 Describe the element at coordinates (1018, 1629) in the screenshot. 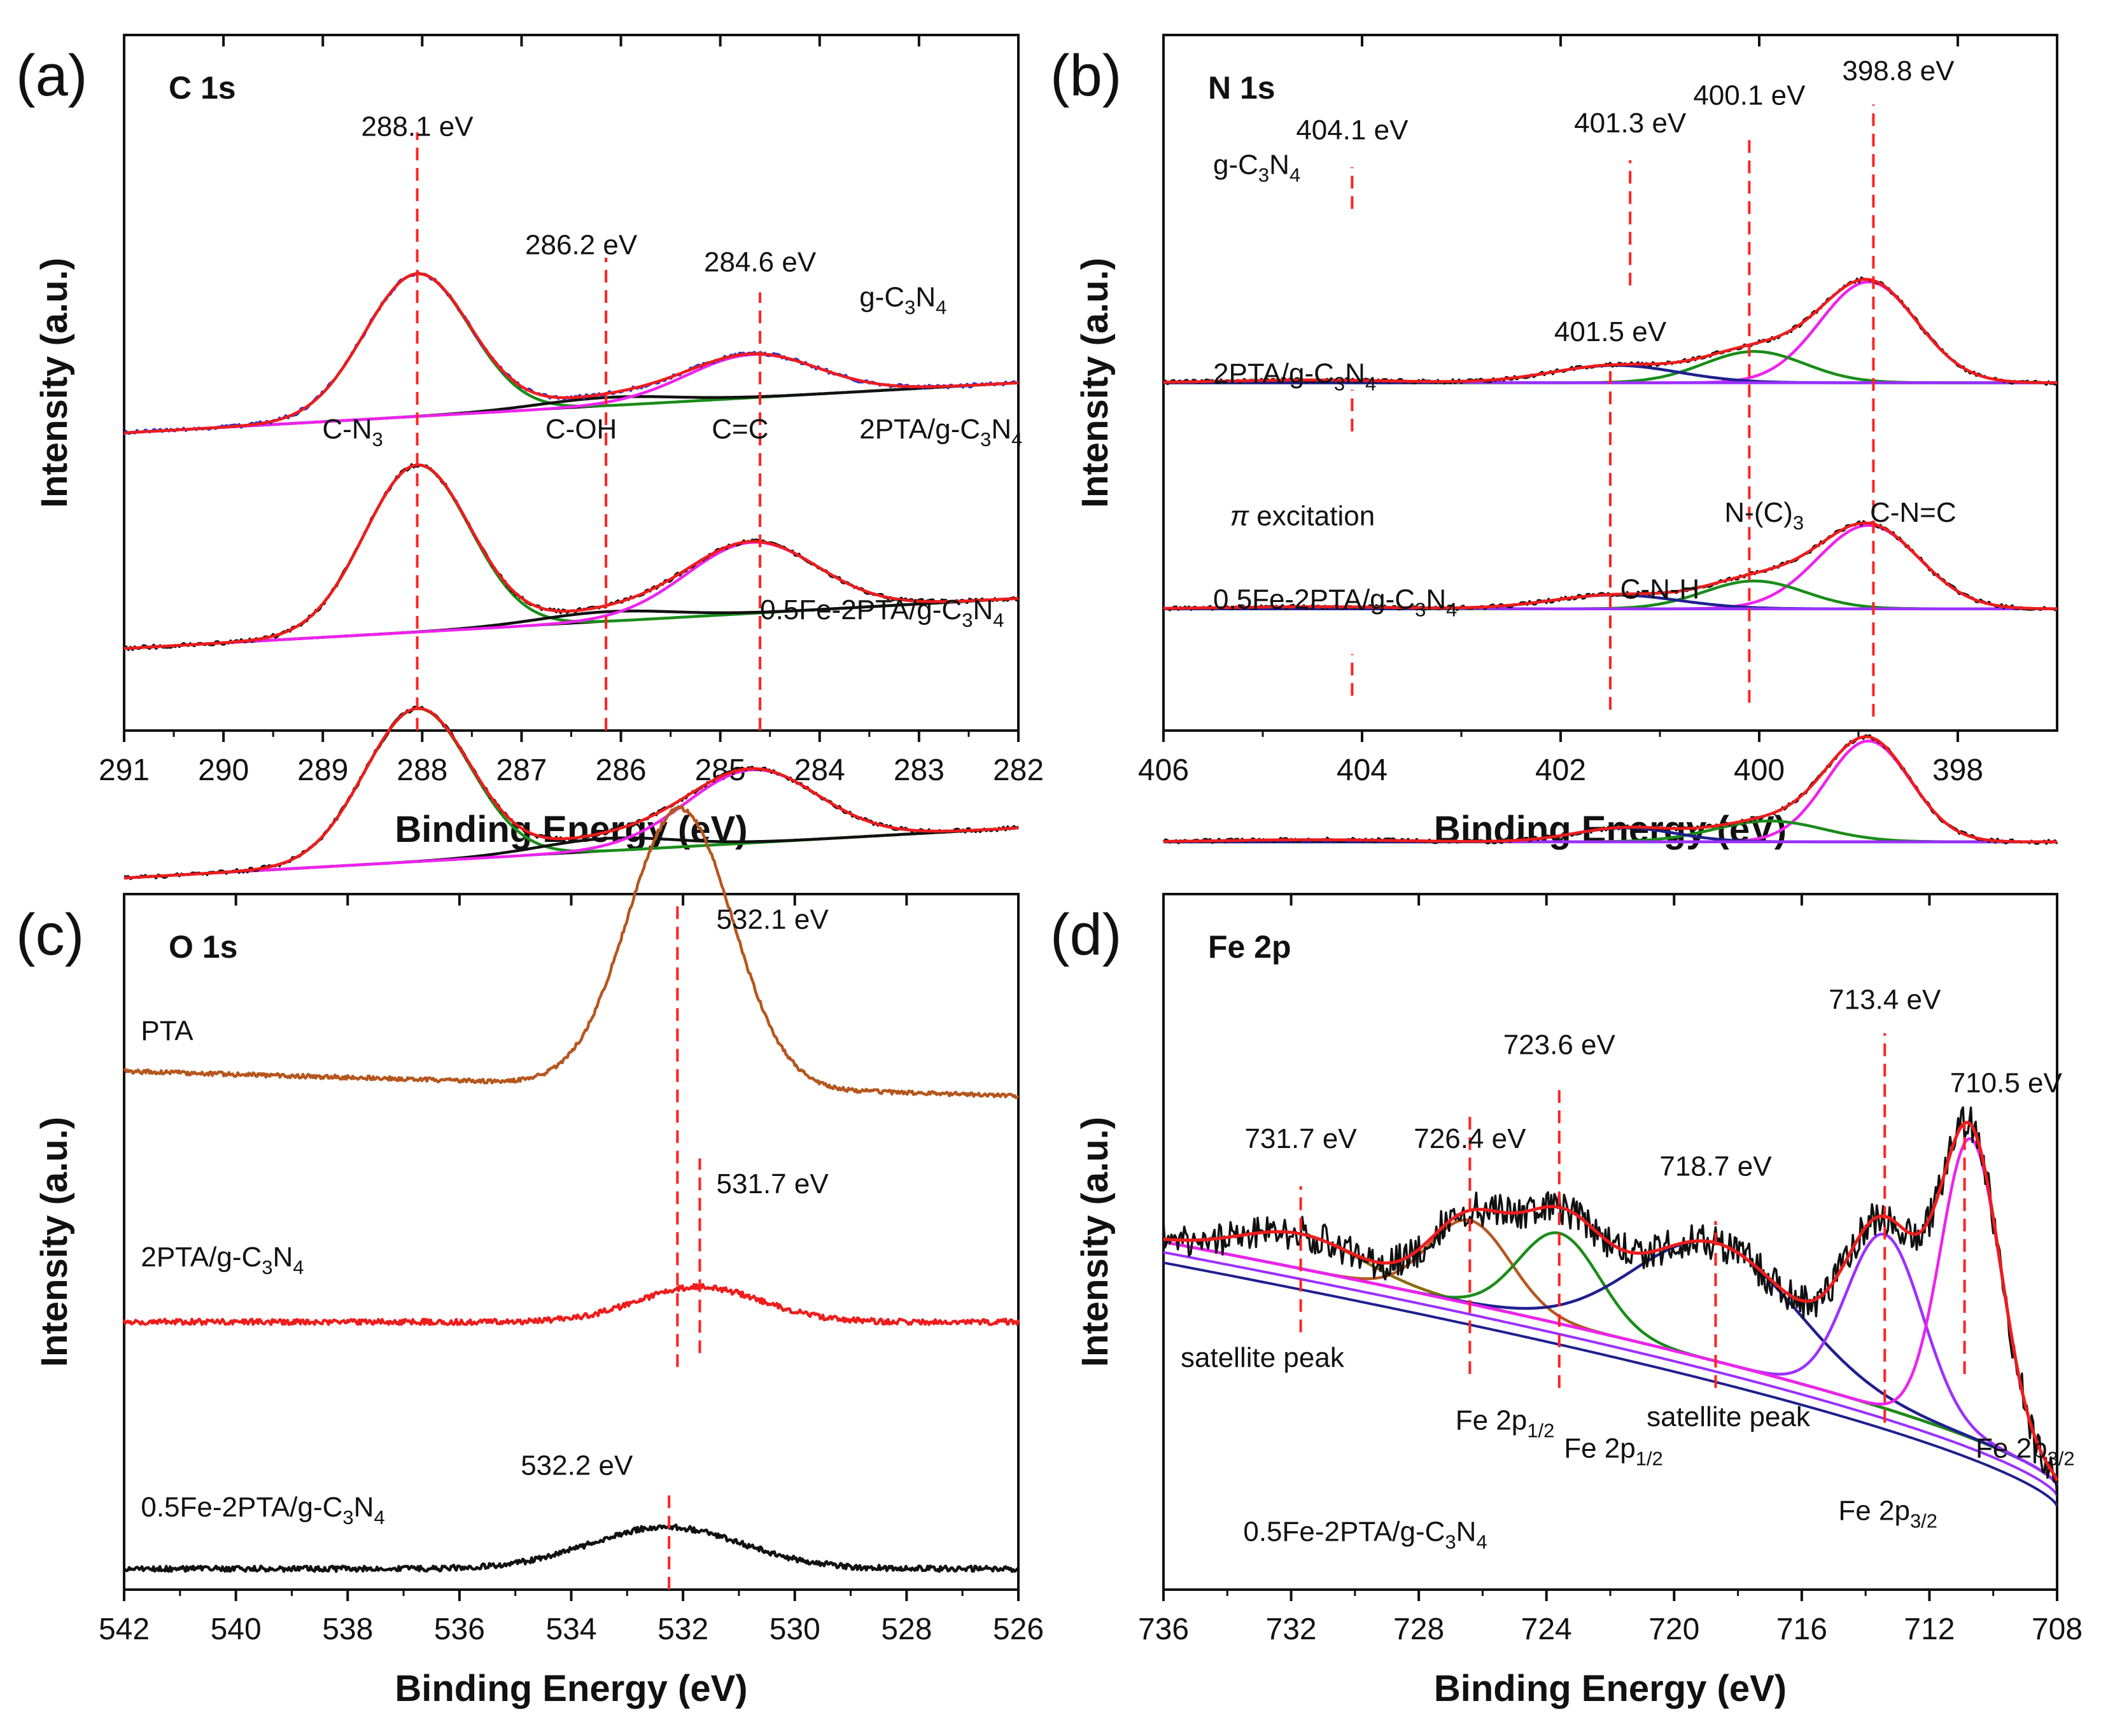

I see `x-tick-label: 526` at that location.